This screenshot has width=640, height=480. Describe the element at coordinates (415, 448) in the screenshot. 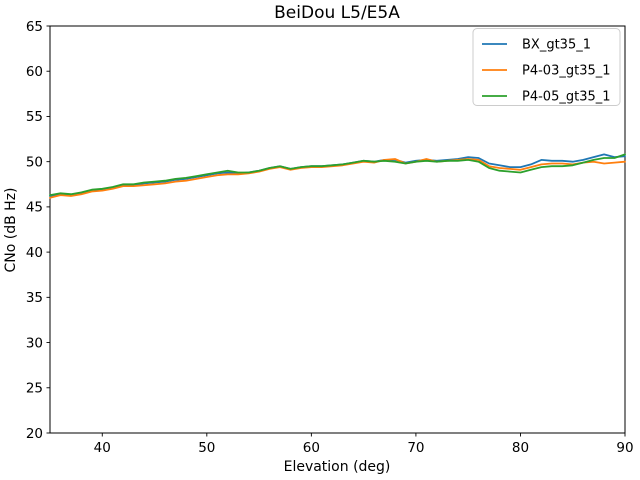

I see `x-tick-label: 70` at that location.